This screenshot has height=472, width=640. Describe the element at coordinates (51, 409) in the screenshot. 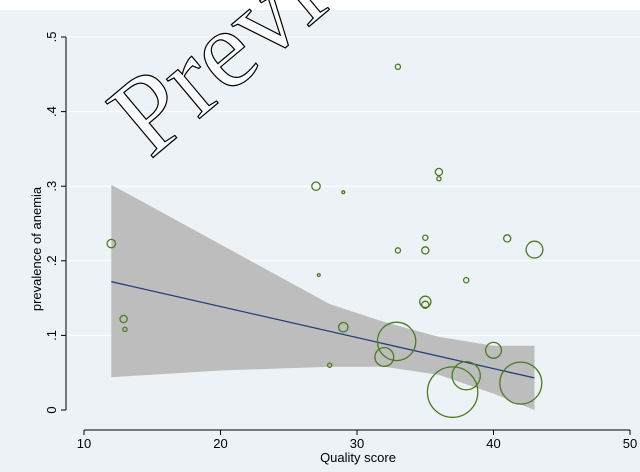

I see `y-tick-label: 0` at that location.